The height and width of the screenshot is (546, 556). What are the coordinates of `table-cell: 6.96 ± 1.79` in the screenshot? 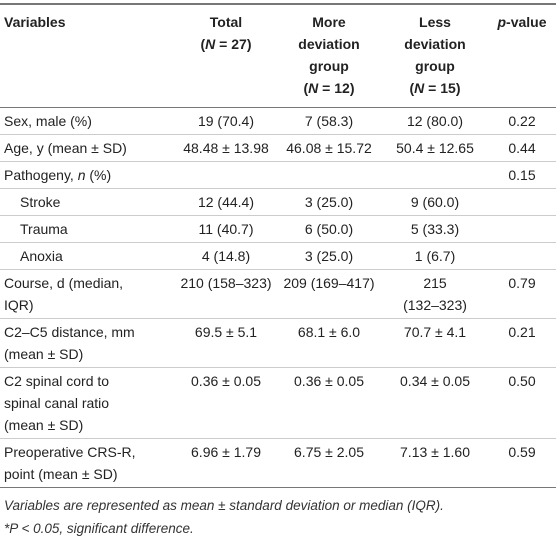 It's located at (226, 463).